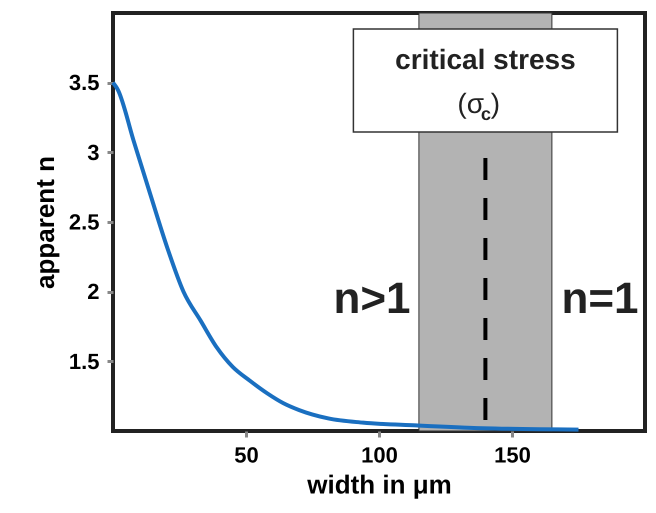  What do you see at coordinates (93, 152) in the screenshot?
I see `y-tick-label: 3` at bounding box center [93, 152].